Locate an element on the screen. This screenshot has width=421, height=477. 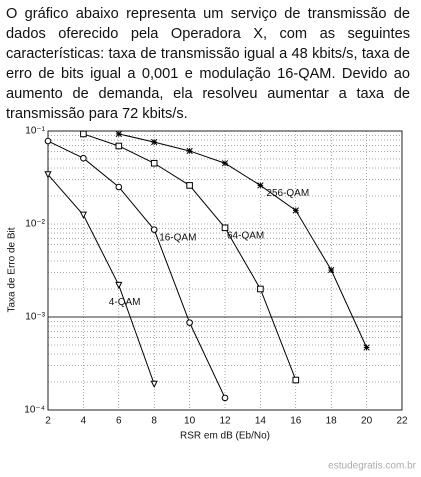
x-tick-label: 16 is located at coordinates (296, 421).